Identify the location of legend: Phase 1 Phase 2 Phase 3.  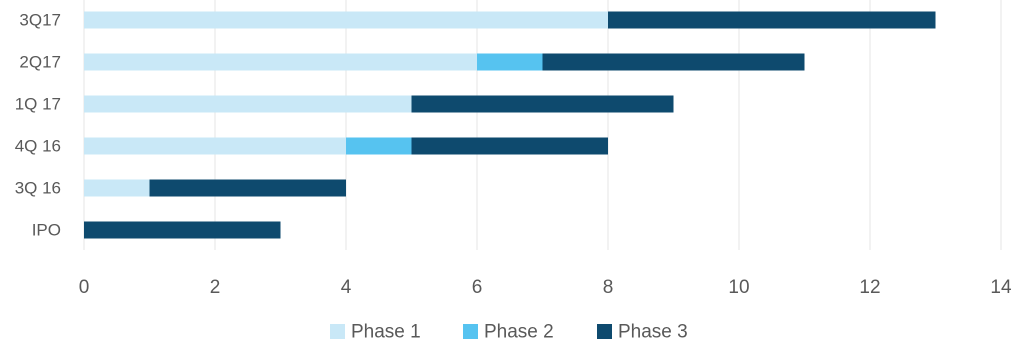
(509, 332).